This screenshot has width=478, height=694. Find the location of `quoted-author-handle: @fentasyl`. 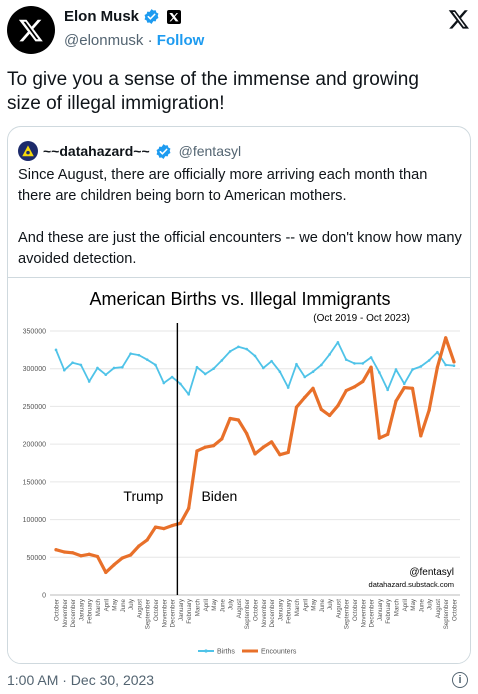

quoted-author-handle: @fentasyl is located at coordinates (210, 151).